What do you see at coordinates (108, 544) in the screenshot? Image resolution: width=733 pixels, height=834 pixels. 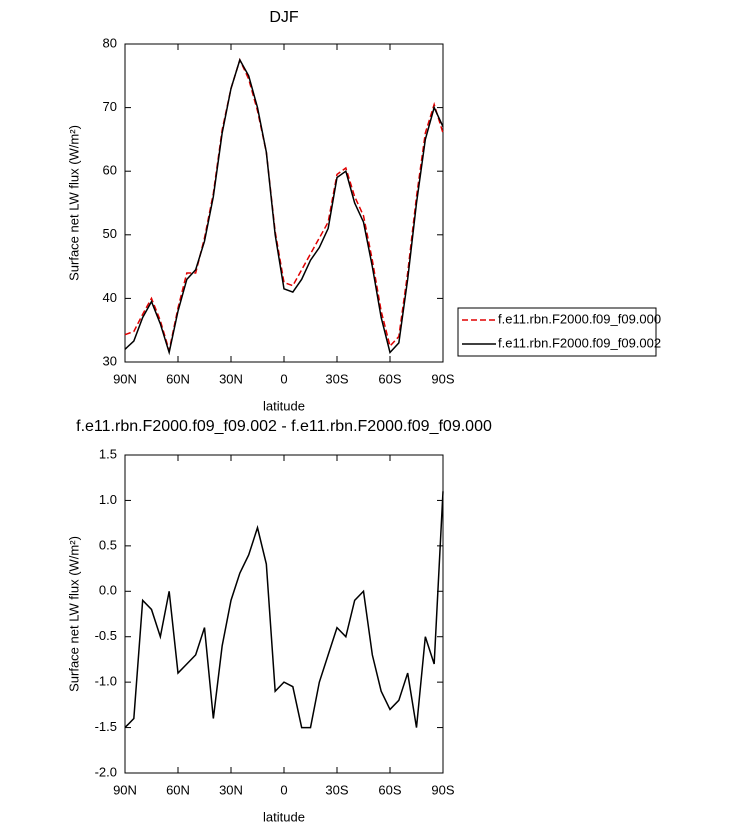 I see `y-tick-label: 0.5` at bounding box center [108, 544].